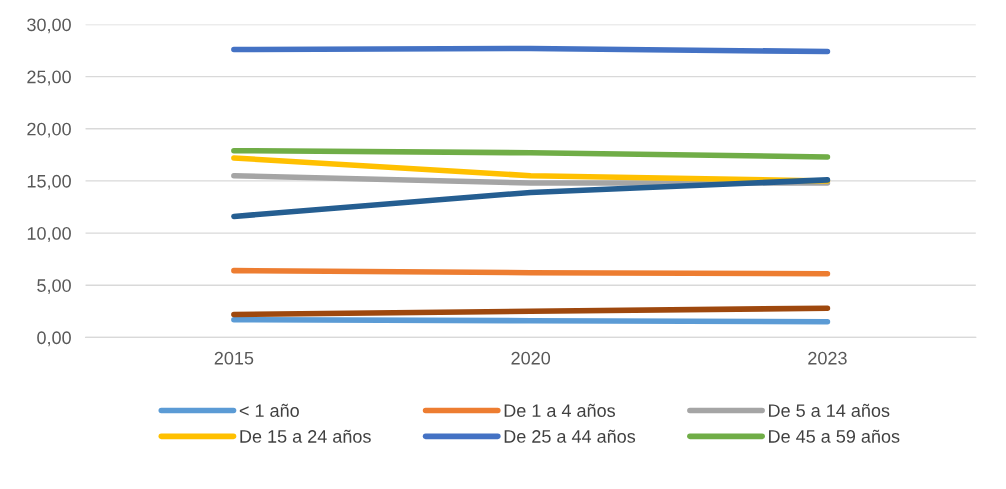  Describe the element at coordinates (49, 234) in the screenshot. I see `y-tick-label: 10,00` at that location.